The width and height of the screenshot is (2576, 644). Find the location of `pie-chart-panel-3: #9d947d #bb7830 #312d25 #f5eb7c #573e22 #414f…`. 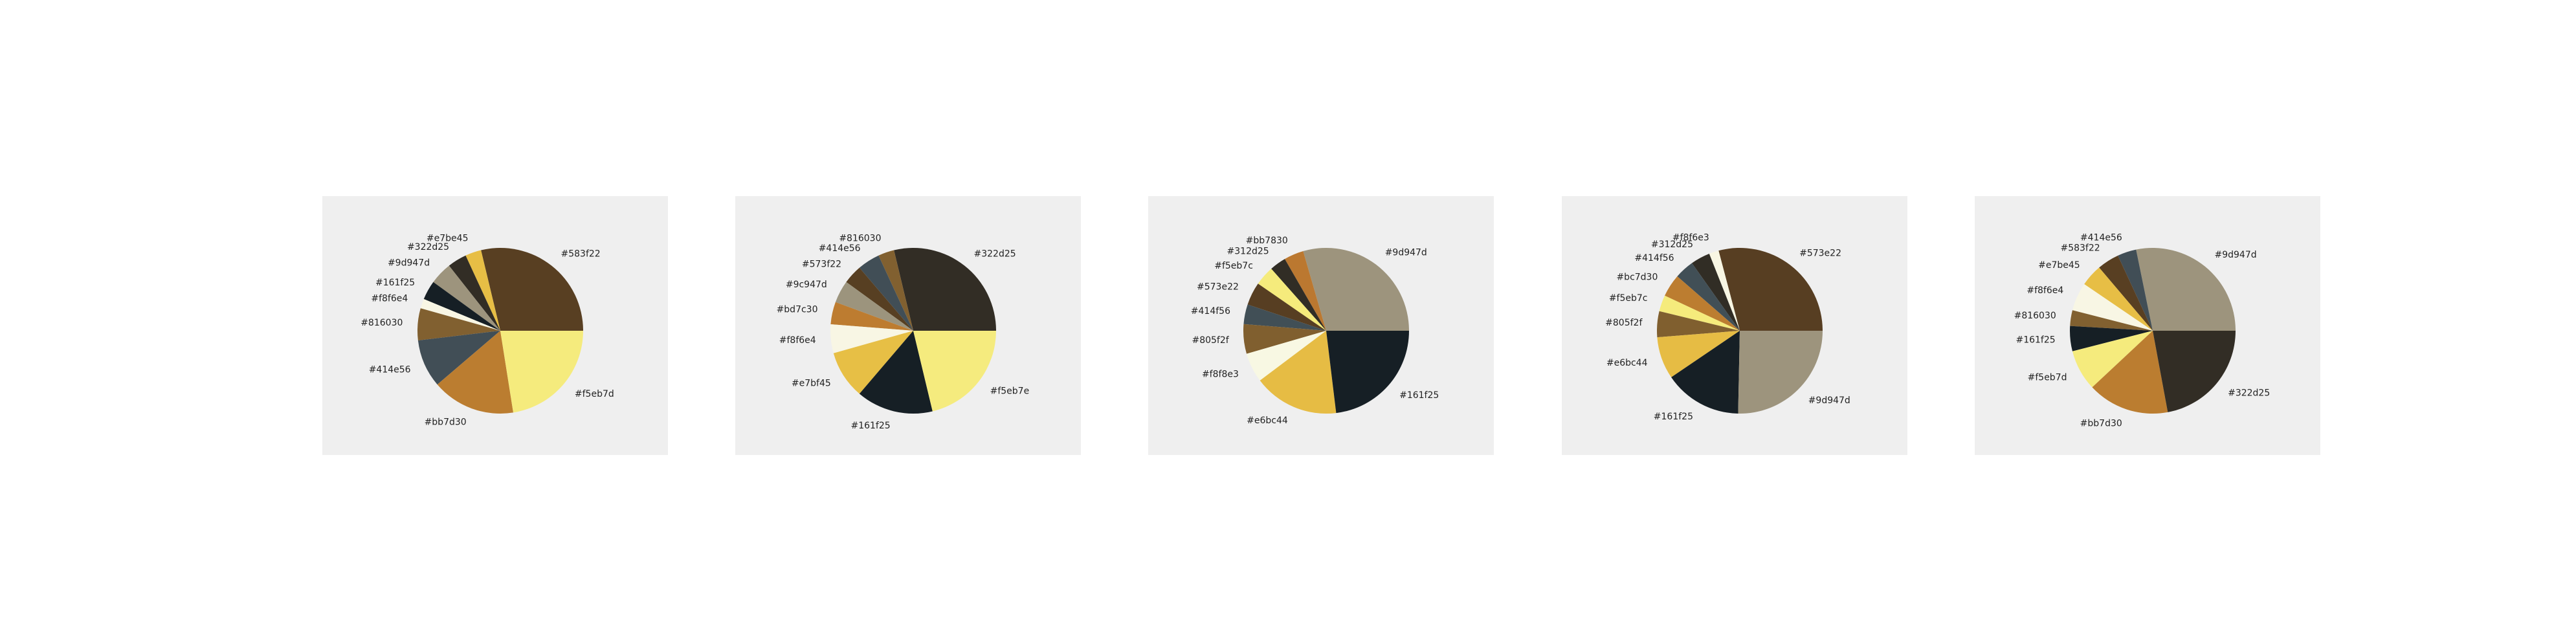

pie-chart-panel-3: #9d947d #bb7830 #312d25 #f5eb7c #573e22 #414f… is located at coordinates (1321, 325).